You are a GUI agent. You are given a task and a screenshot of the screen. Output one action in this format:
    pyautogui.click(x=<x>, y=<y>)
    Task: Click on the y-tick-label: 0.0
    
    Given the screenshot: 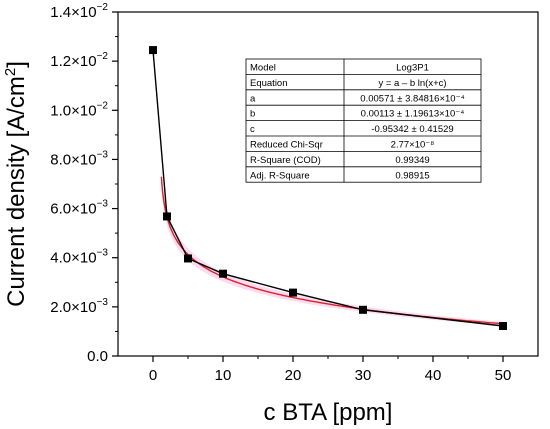 What is the action you would take?
    pyautogui.click(x=97, y=356)
    